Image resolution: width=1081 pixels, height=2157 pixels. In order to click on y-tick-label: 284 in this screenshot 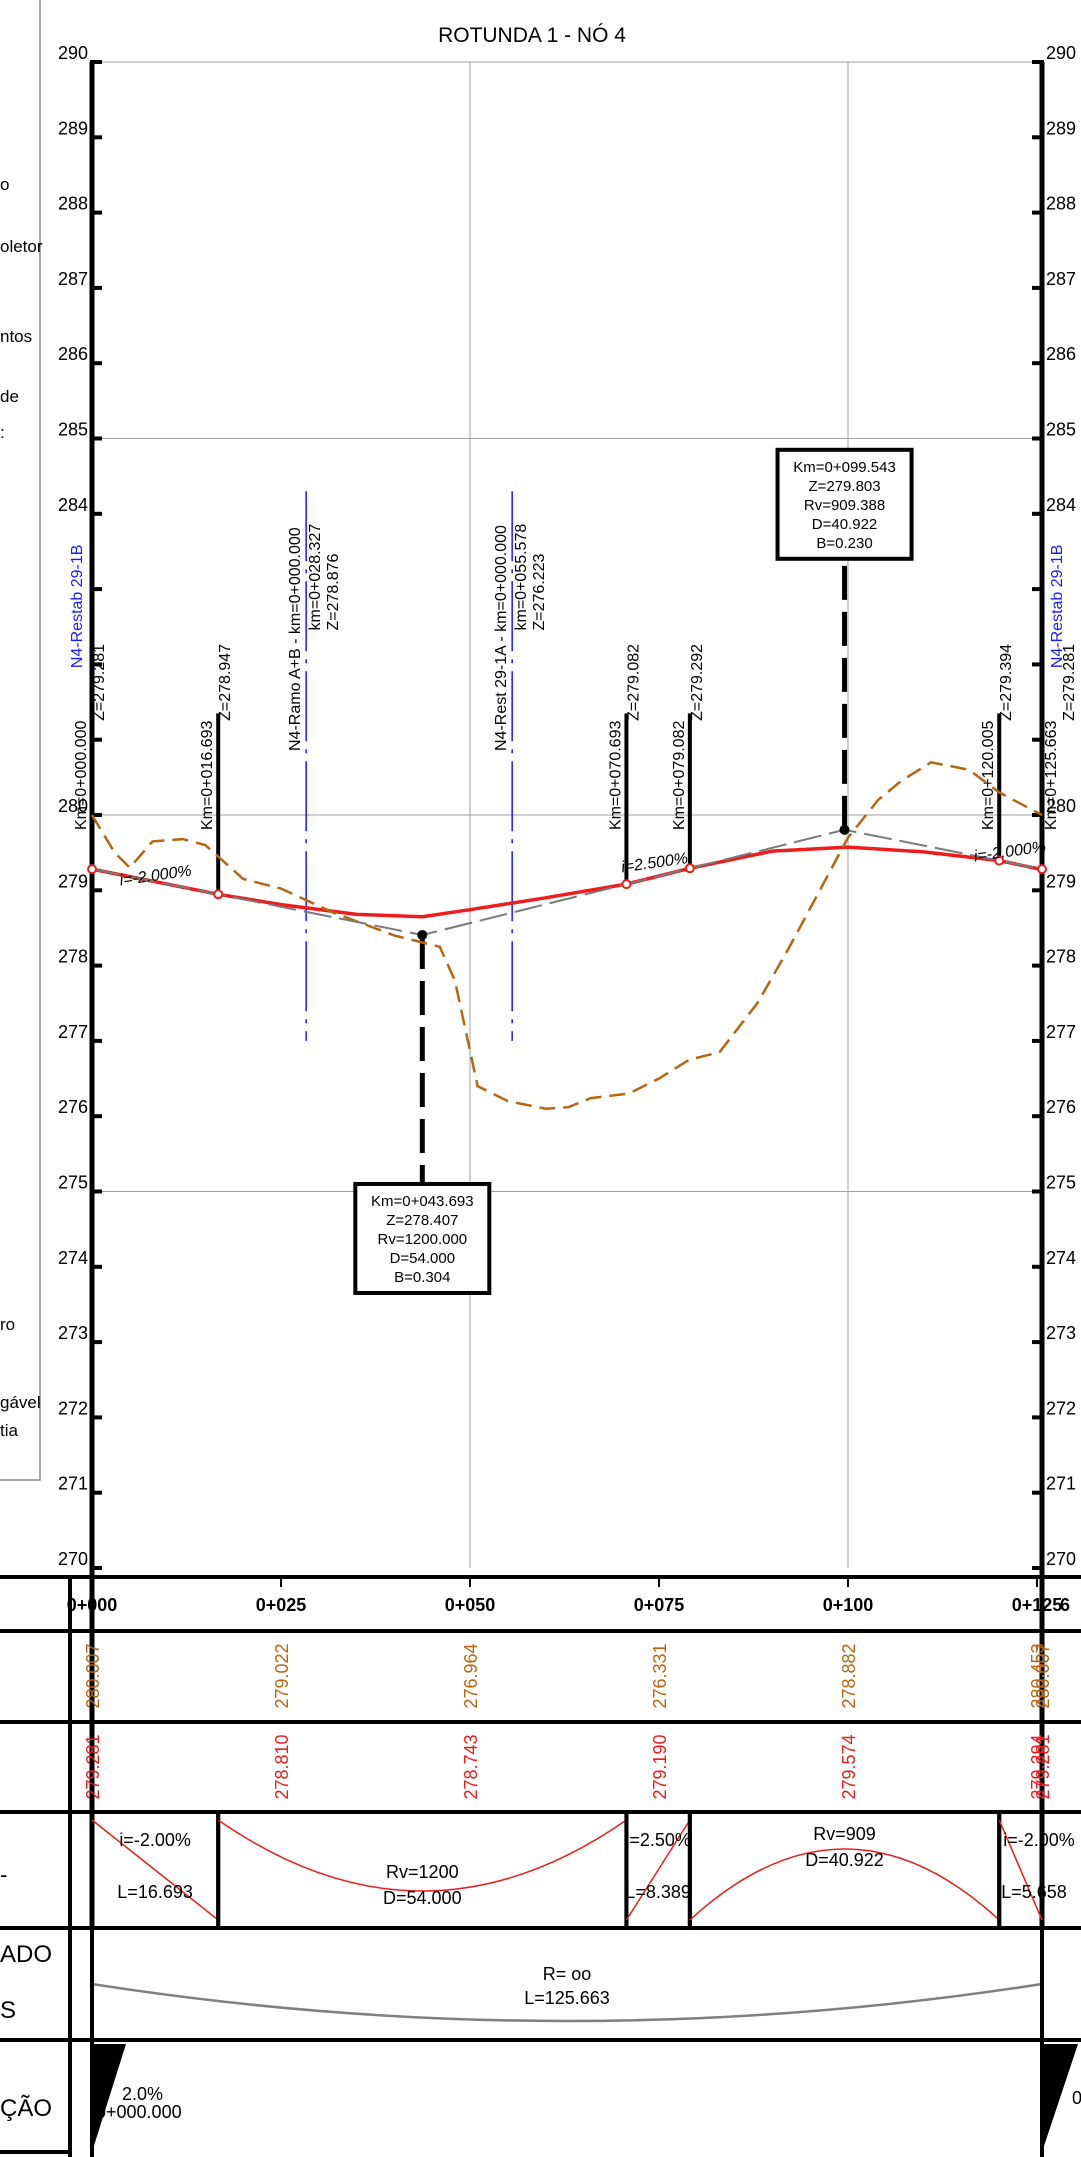, I will do `click(73, 505)`.